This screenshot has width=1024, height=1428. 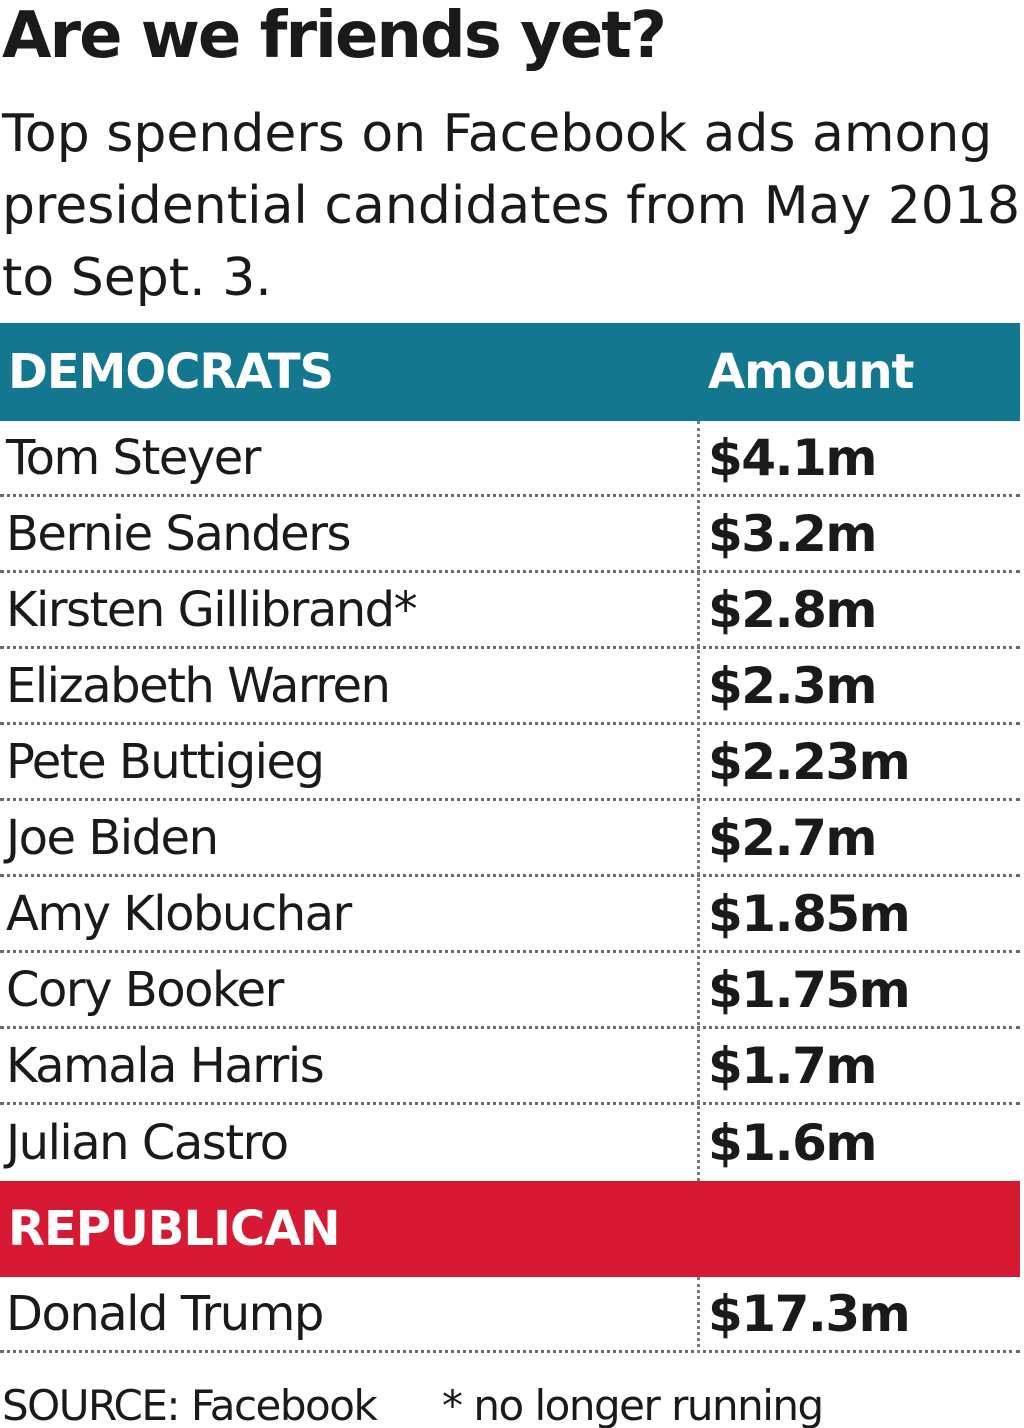 What do you see at coordinates (809, 1313) in the screenshot?
I see `spending-amount: $17.3m` at bounding box center [809, 1313].